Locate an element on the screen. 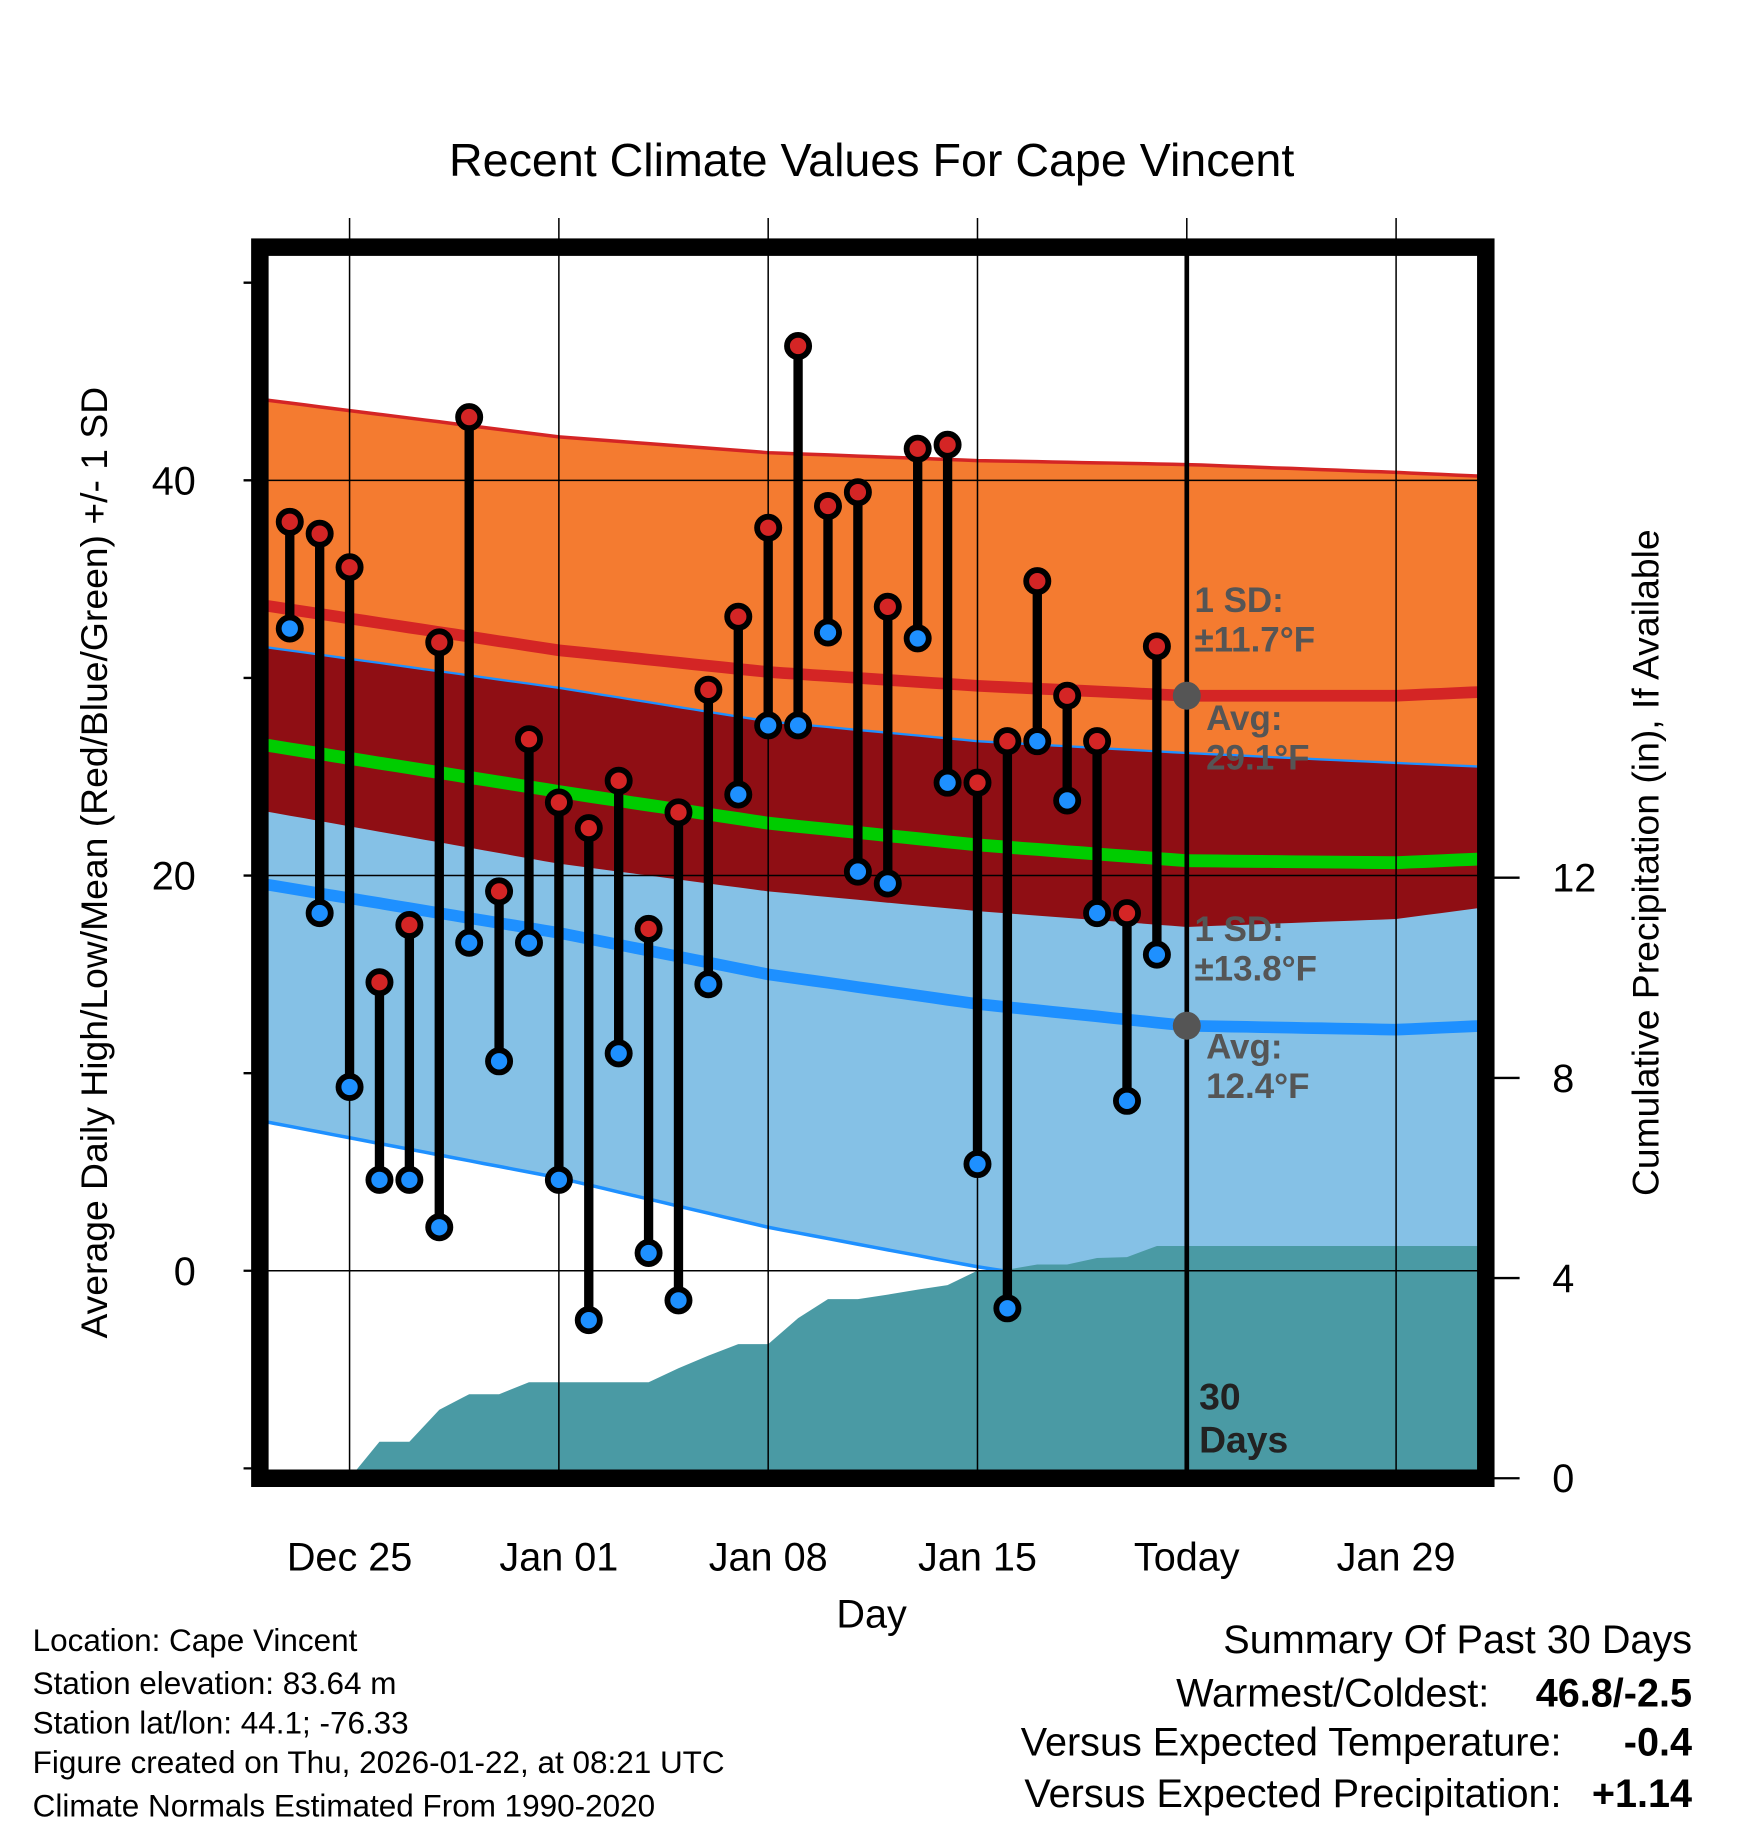  y2-tick-label: 12 is located at coordinates (1574, 879).